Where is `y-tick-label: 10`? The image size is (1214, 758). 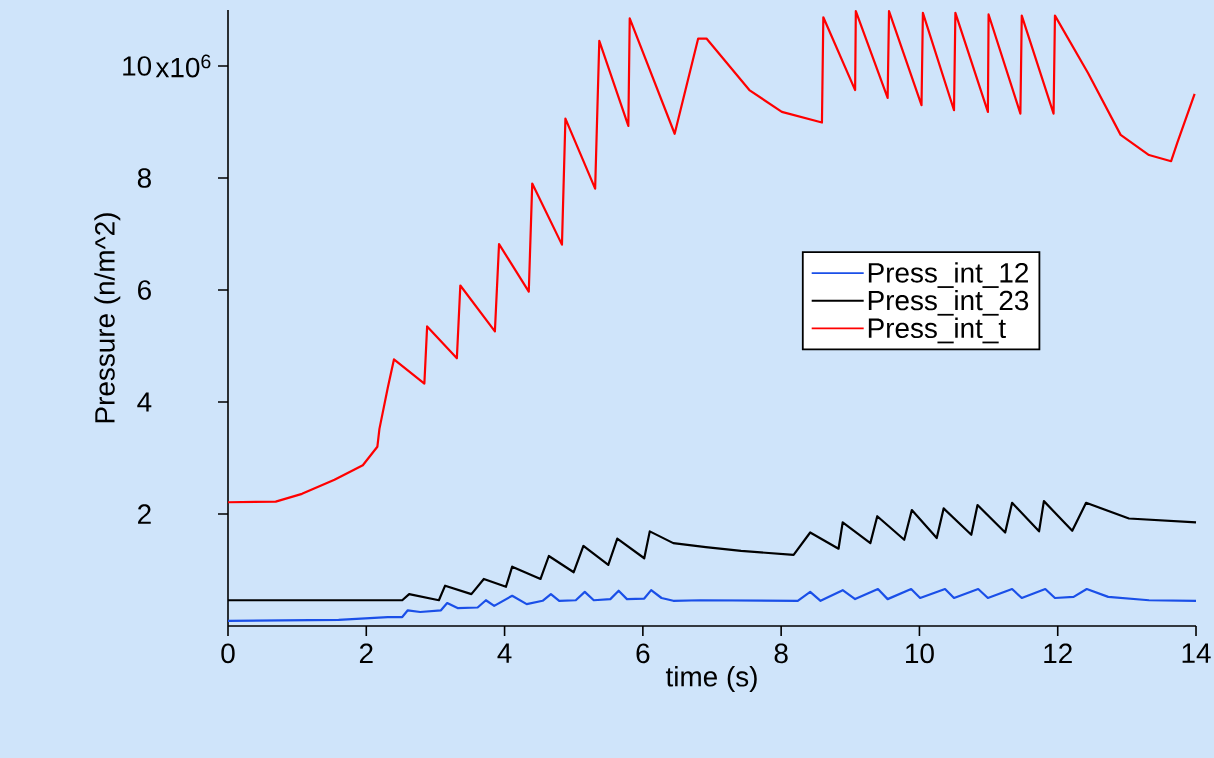
y-tick-label: 10 is located at coordinates (137, 66).